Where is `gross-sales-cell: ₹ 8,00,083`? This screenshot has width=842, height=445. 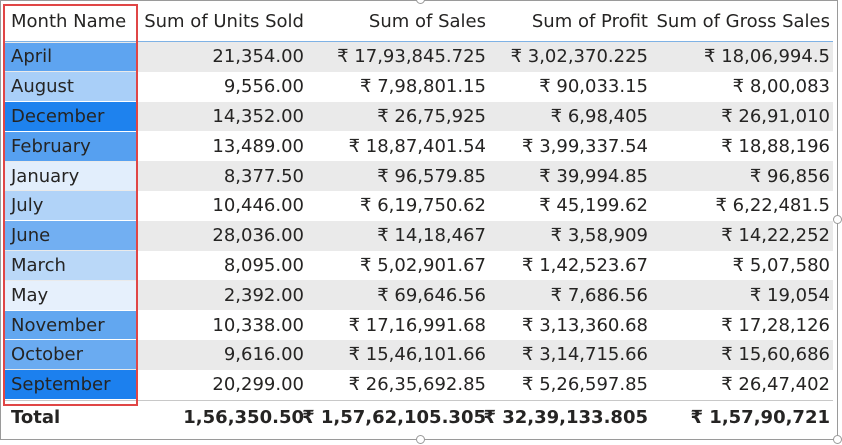
gross-sales-cell: ₹ 8,00,083 is located at coordinates (781, 87).